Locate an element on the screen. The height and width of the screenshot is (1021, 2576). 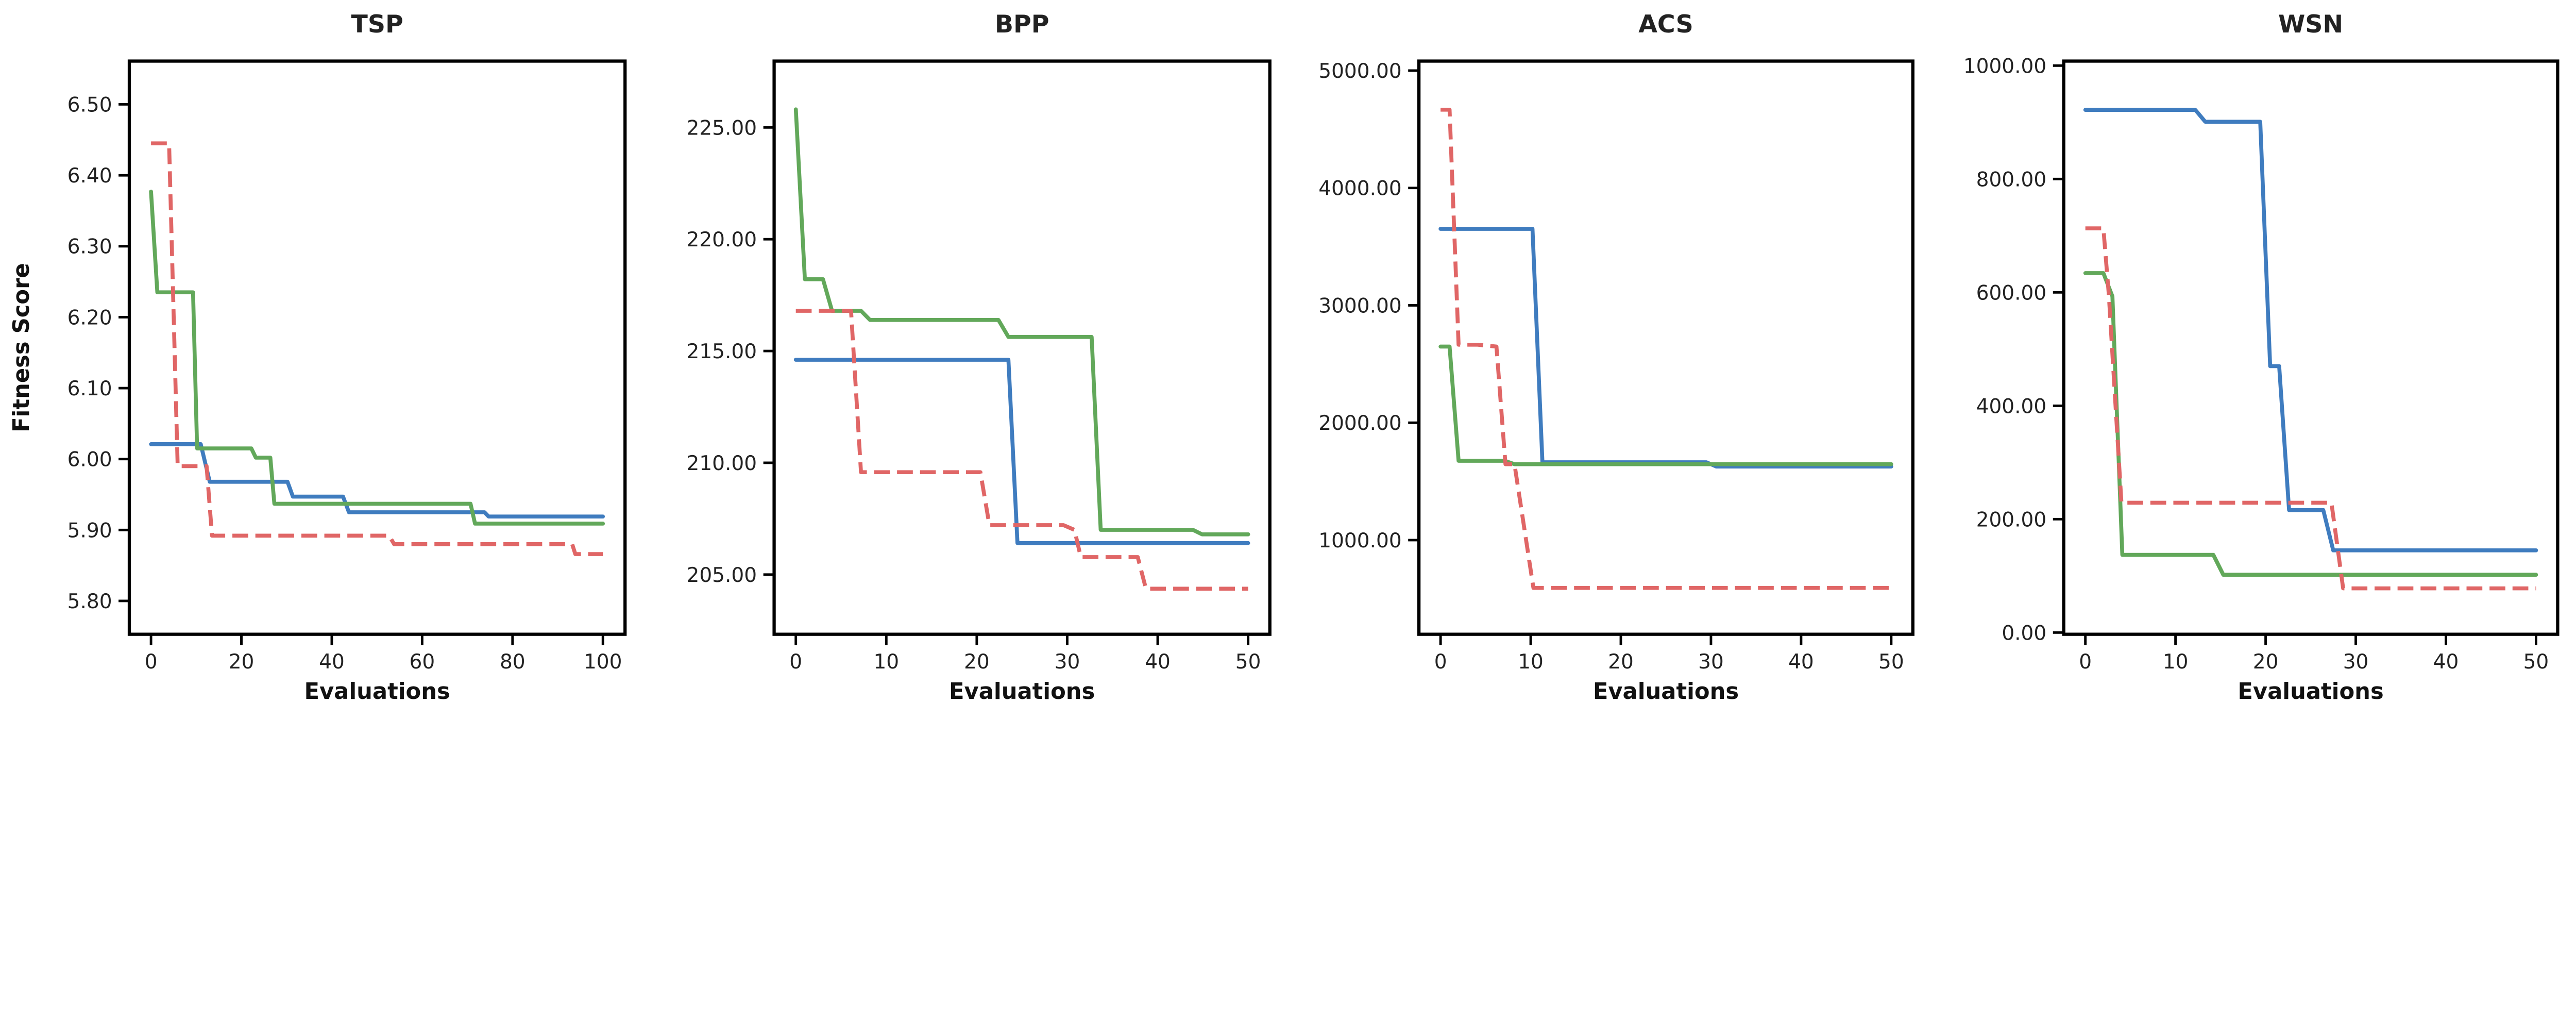
y-tick-label: 205.00 is located at coordinates (722, 575).